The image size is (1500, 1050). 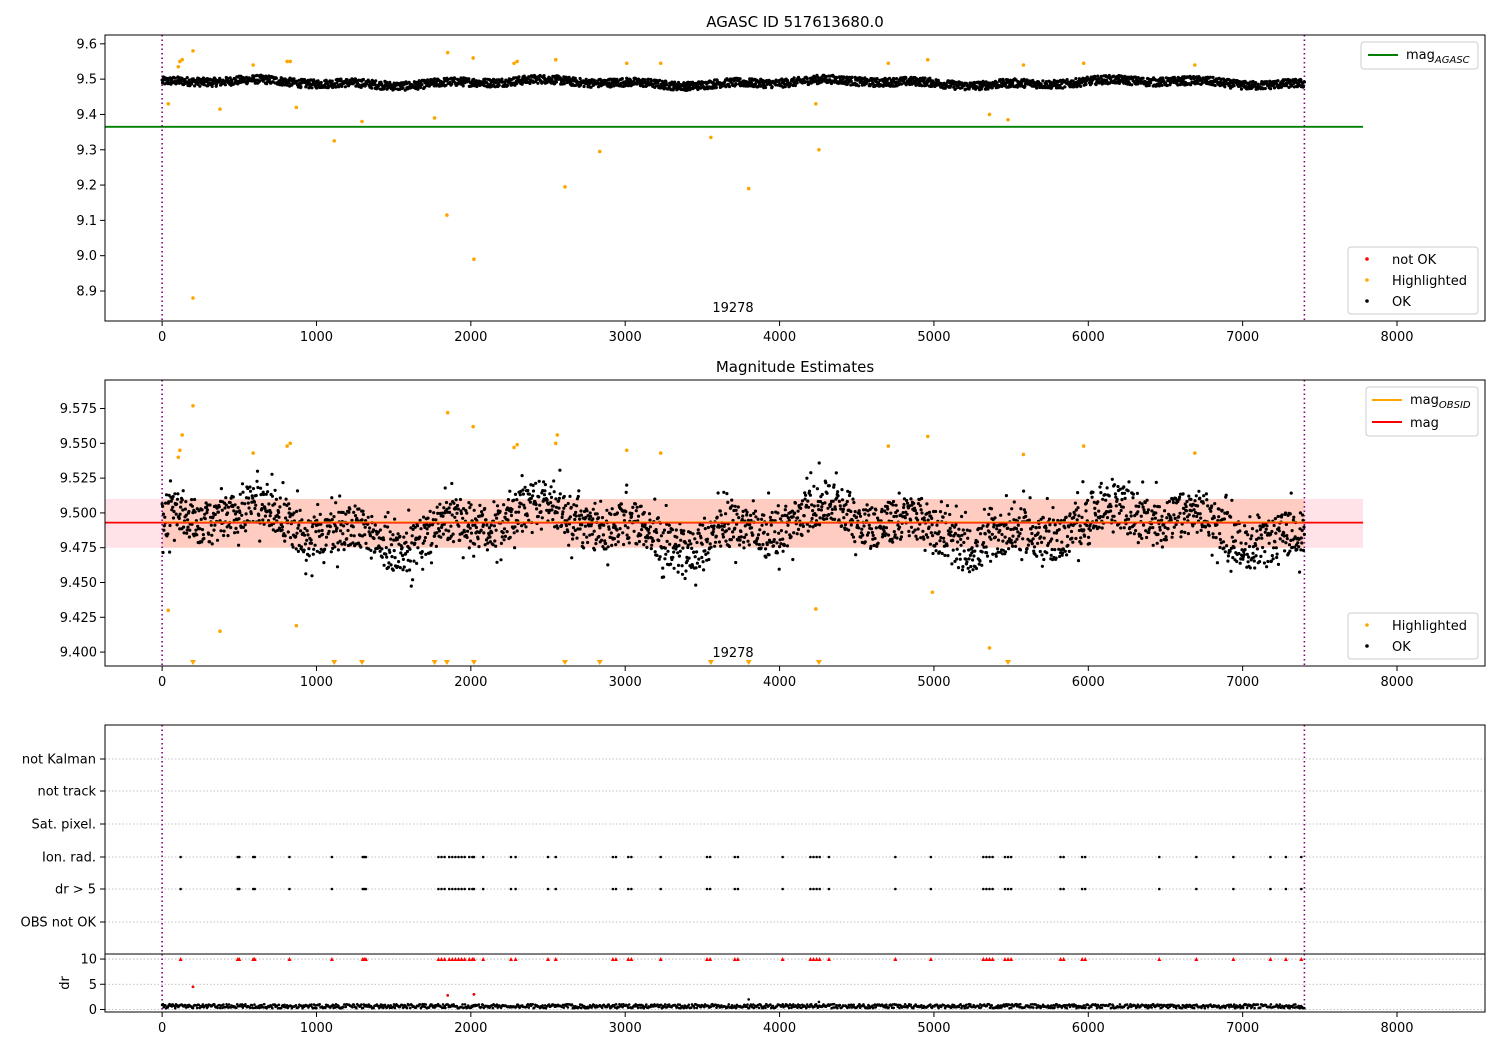 I want to click on legend-highlighted-label: Highlighted, so click(x=1429, y=281).